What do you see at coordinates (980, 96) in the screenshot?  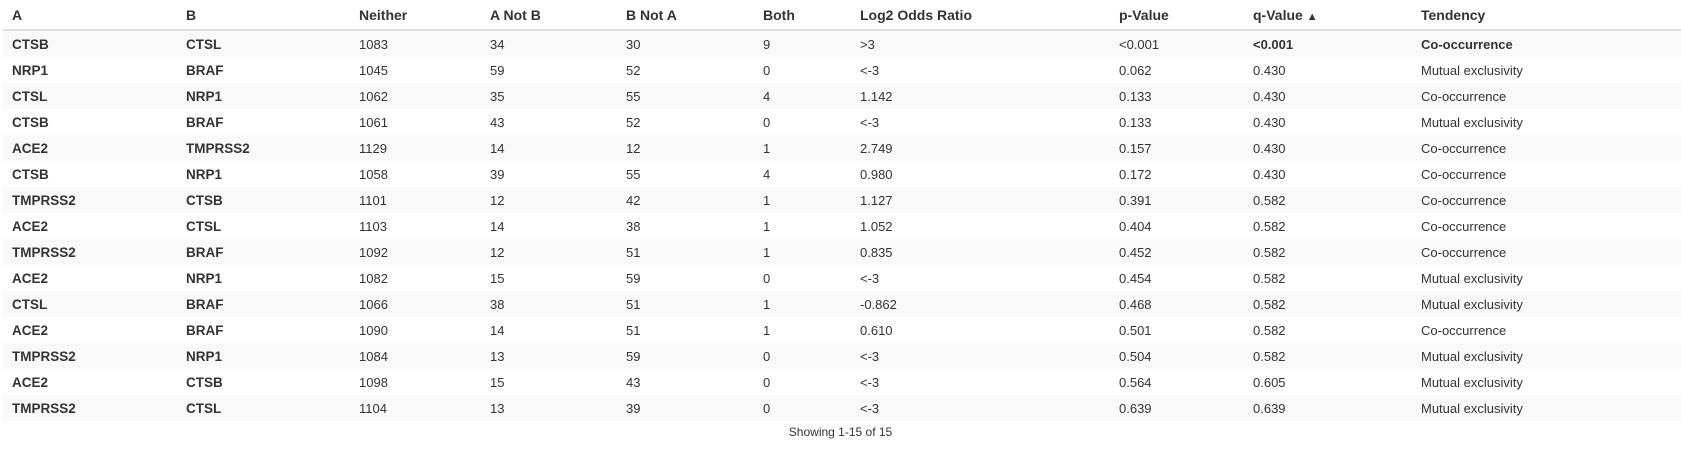 I see `cell-log2: 1.142` at bounding box center [980, 96].